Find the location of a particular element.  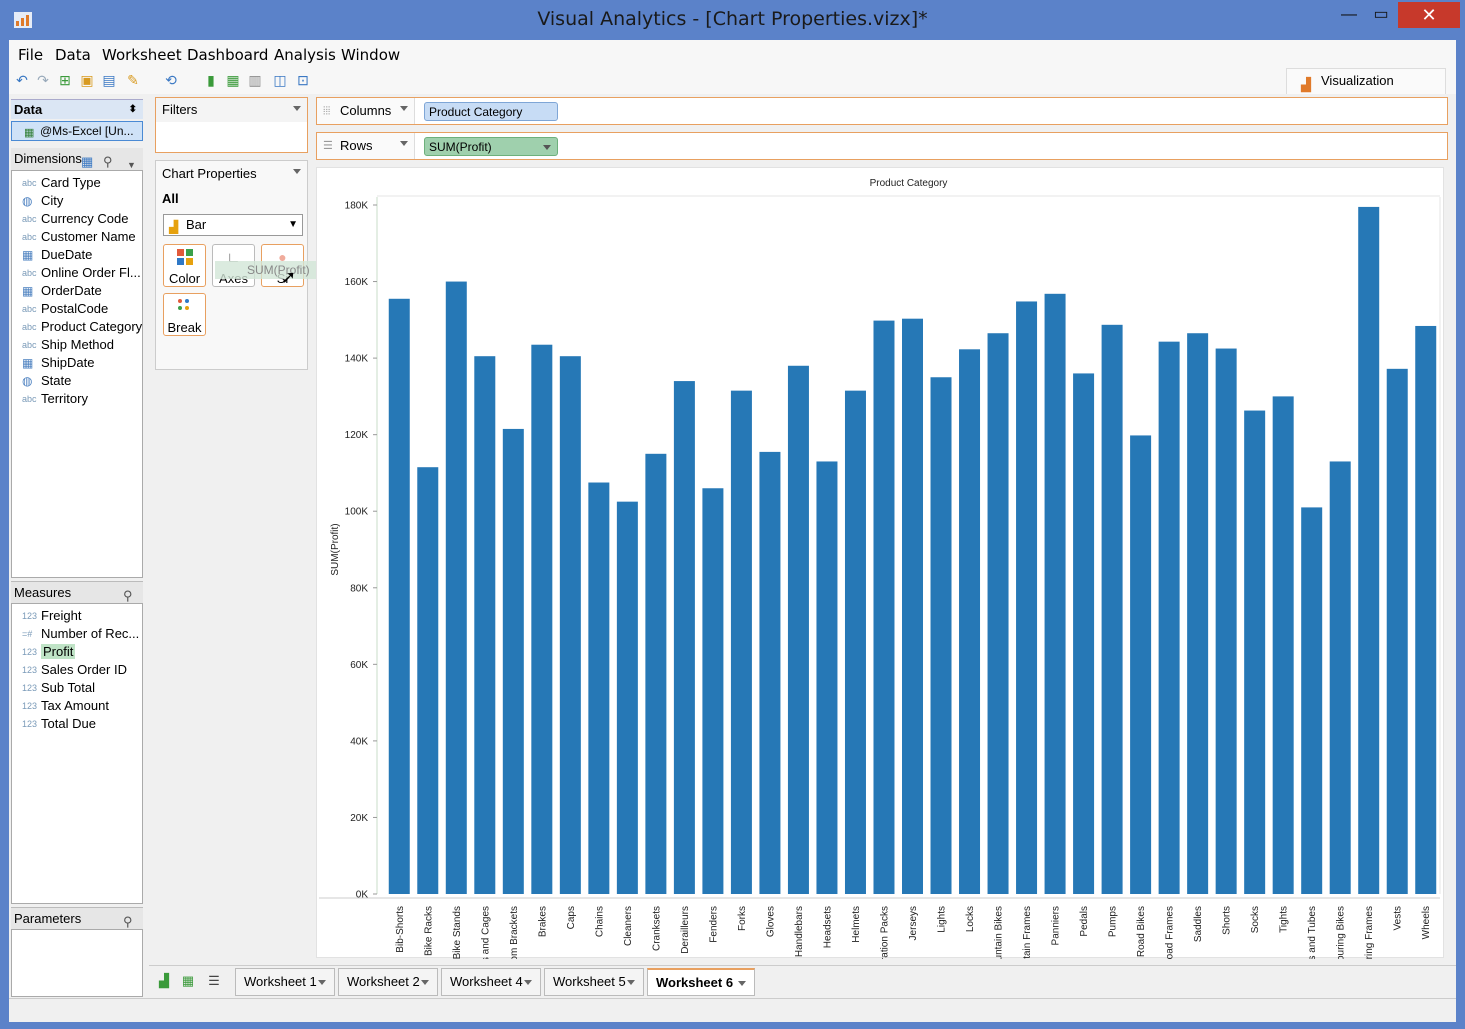

visualization-tab: ▟ Visualization is located at coordinates (1366, 81).